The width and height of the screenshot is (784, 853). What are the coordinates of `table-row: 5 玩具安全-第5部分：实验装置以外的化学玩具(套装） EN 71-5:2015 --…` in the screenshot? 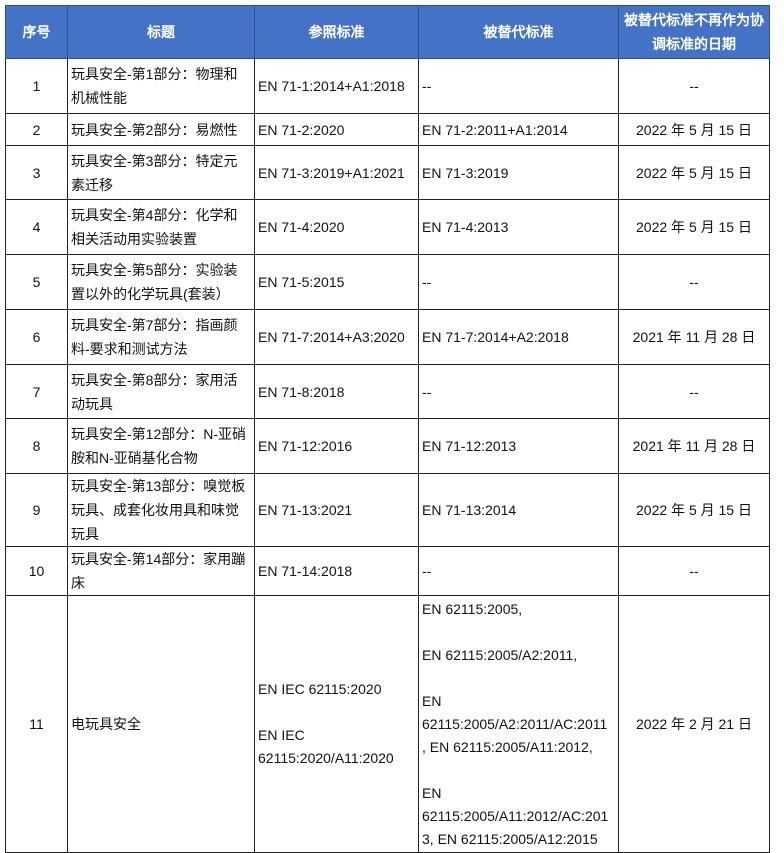 It's located at (387, 282).